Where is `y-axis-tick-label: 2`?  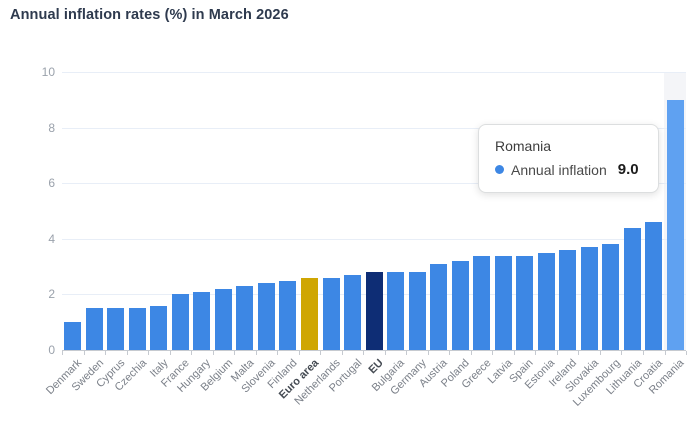 y-axis-tick-label: 2 is located at coordinates (51, 294).